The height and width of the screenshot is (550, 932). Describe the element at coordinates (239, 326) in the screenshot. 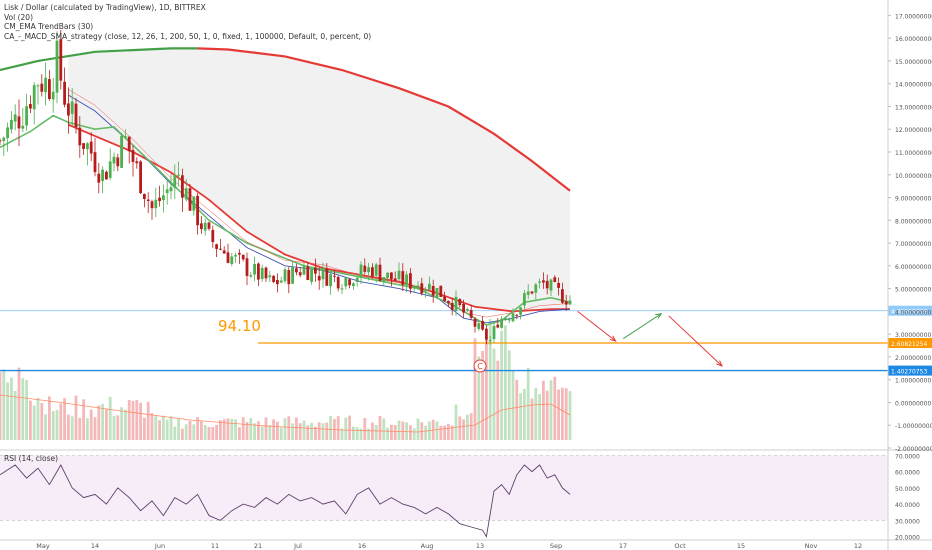

I see `level-label: 94.10` at that location.